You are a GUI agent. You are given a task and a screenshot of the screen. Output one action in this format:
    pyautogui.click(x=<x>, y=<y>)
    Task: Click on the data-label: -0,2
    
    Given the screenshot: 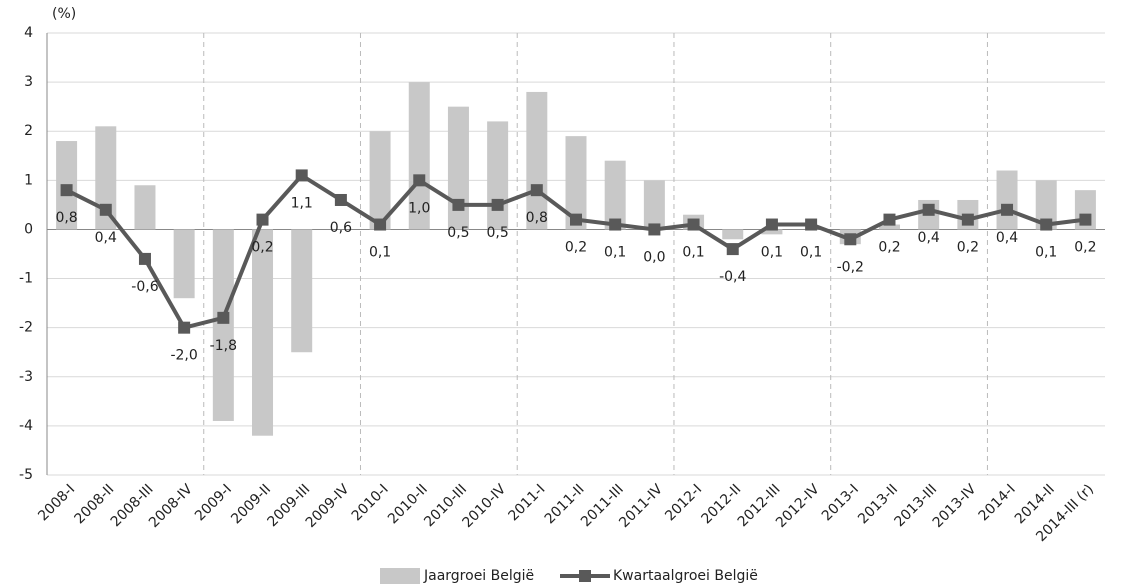 What is the action you would take?
    pyautogui.click(x=850, y=267)
    